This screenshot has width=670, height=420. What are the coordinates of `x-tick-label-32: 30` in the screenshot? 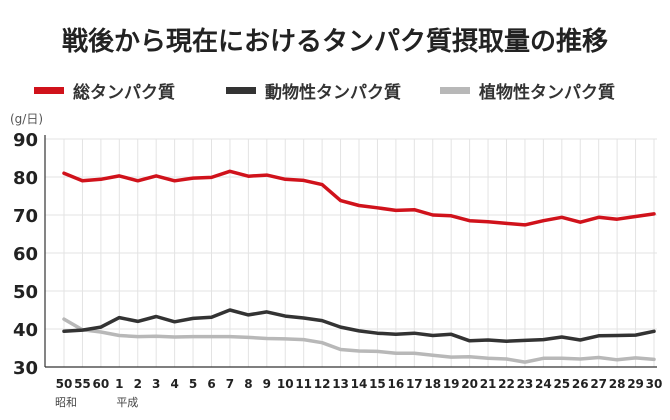 It's located at (654, 384).